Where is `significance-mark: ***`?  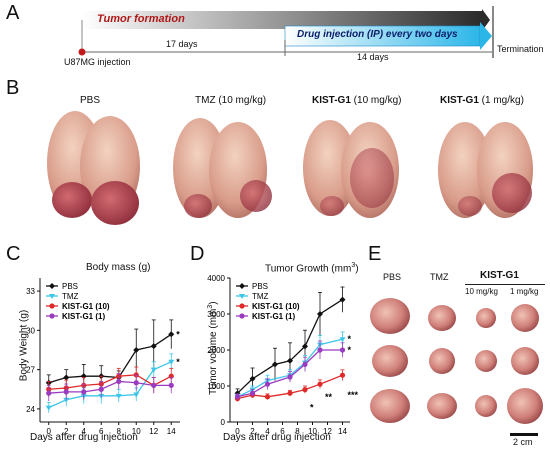 significance-mark: *** is located at coordinates (353, 395).